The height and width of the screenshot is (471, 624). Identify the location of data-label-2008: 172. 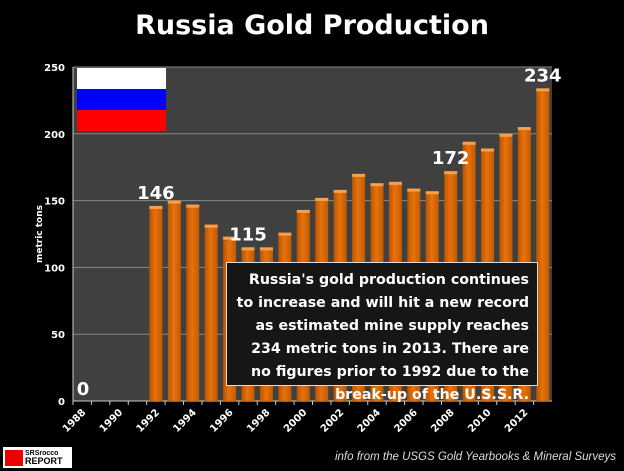
(451, 158).